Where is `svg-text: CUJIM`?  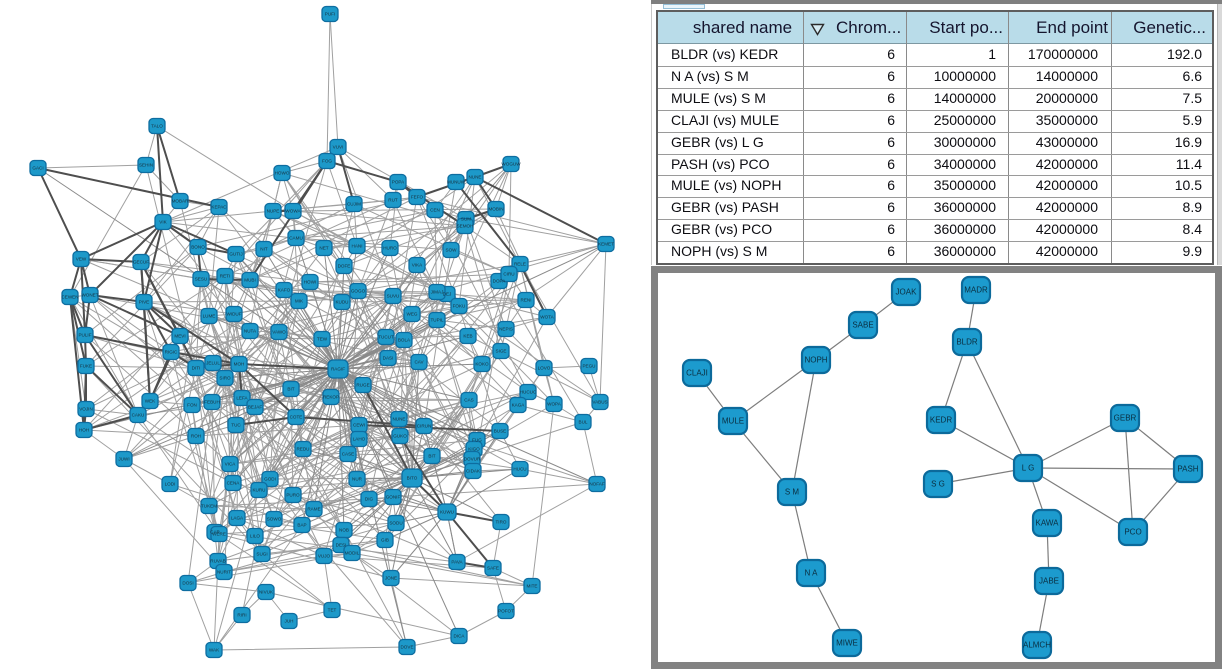
svg-text: CUJIM is located at coordinates (354, 204).